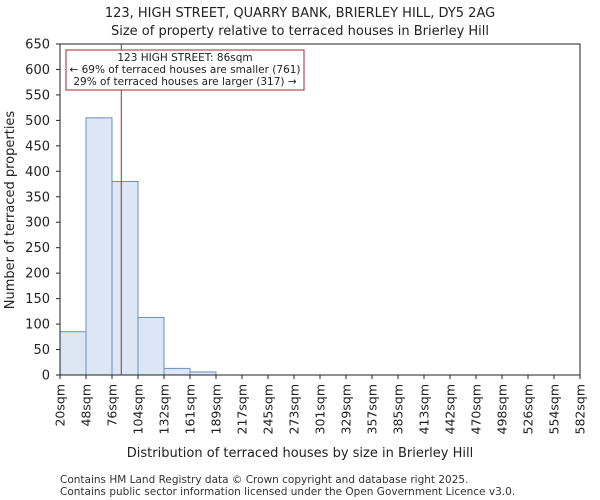 The width and height of the screenshot is (600, 500). What do you see at coordinates (580, 409) in the screenshot?
I see `x-tick-label: 582sqm` at bounding box center [580, 409].